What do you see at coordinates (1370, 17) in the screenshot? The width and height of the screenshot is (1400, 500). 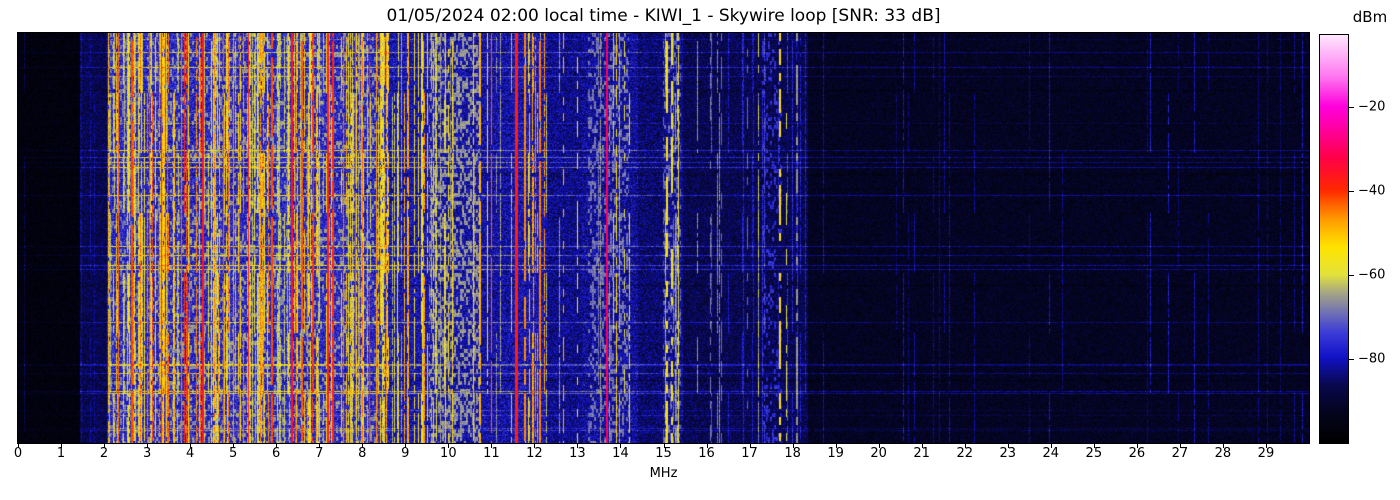 I see `colorbar-unit-label: dBm` at bounding box center [1370, 17].